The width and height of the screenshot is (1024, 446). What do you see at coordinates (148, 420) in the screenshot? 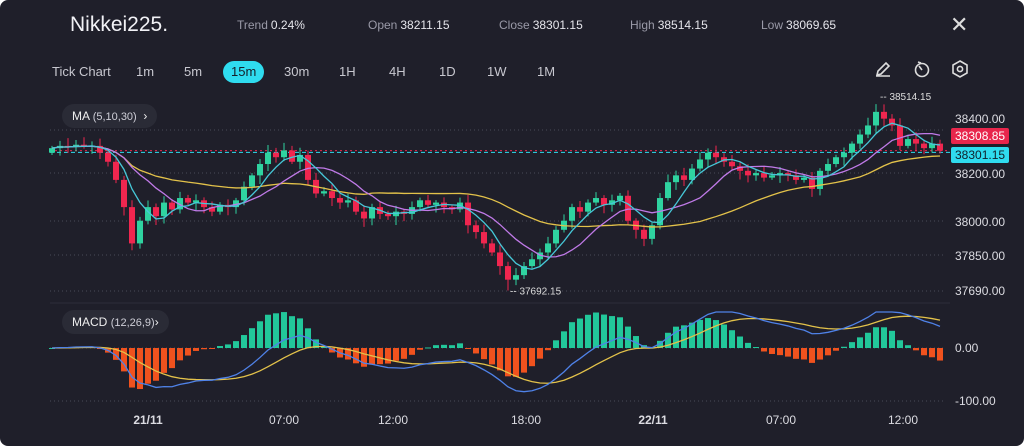
I see `time-axis-label: 21/11` at bounding box center [148, 420].